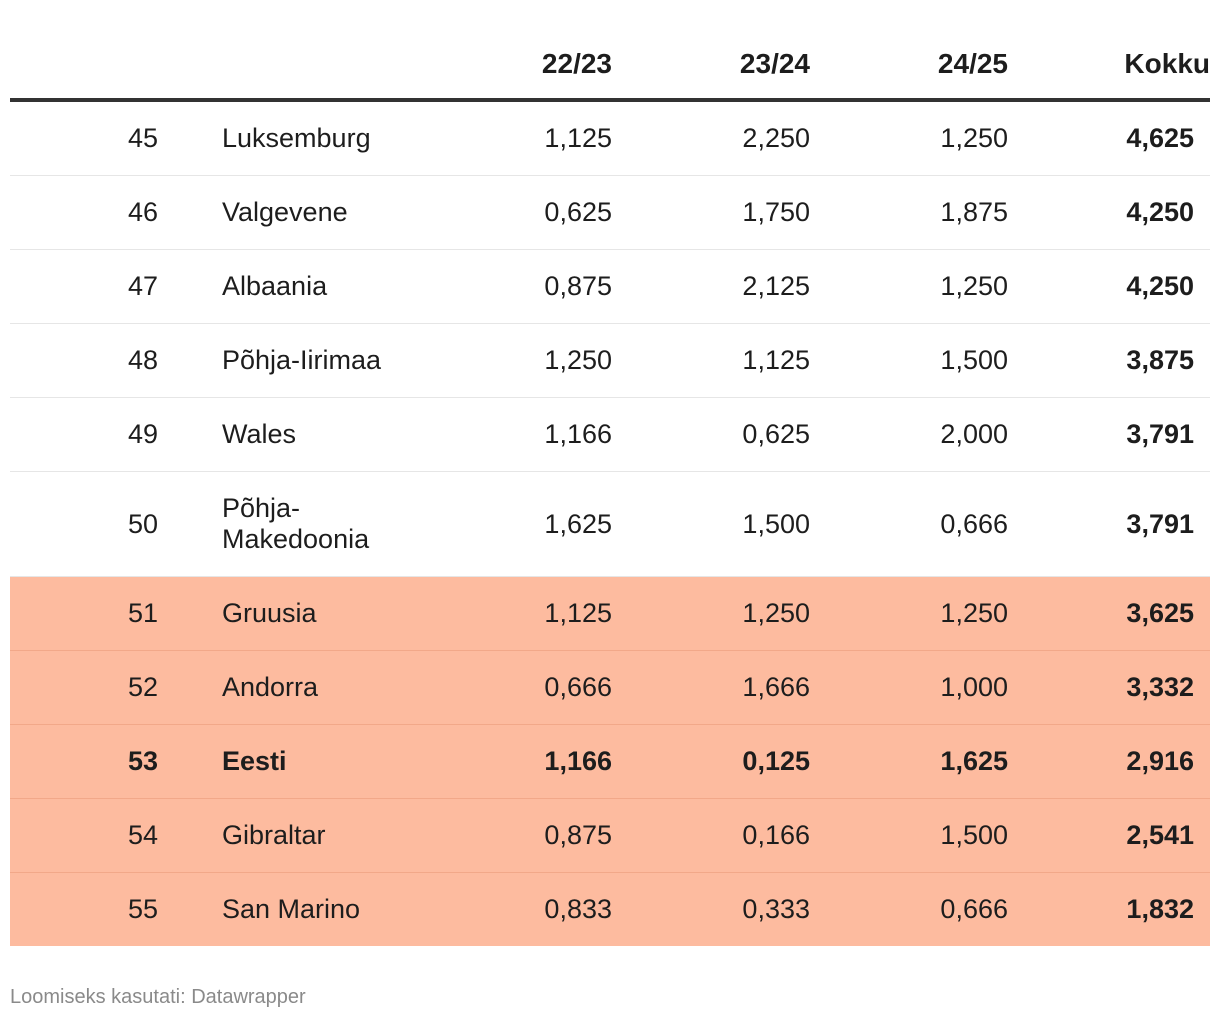 This screenshot has width=1220, height=1022. Describe the element at coordinates (711, 613) in the screenshot. I see `season-2324-cell: 1,250` at that location.